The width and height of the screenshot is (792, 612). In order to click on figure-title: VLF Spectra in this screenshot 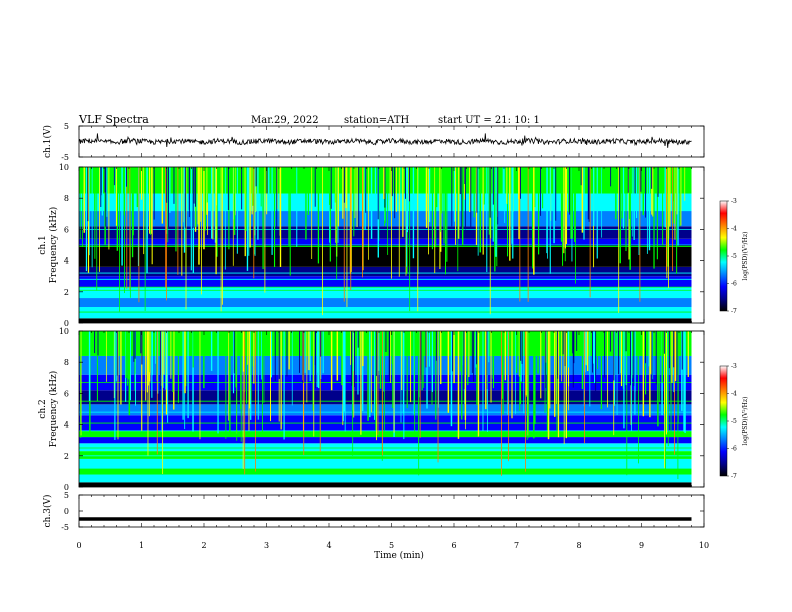, I will do `click(113, 119)`.